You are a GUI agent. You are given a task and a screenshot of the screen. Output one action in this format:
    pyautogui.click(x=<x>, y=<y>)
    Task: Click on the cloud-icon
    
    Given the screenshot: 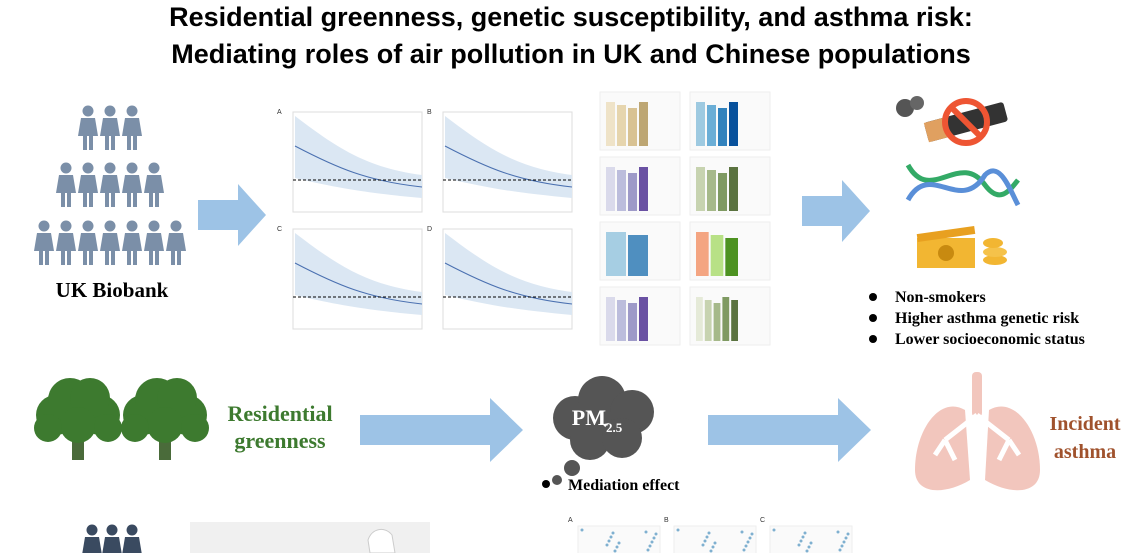 What is the action you would take?
    pyautogui.click(x=603, y=430)
    